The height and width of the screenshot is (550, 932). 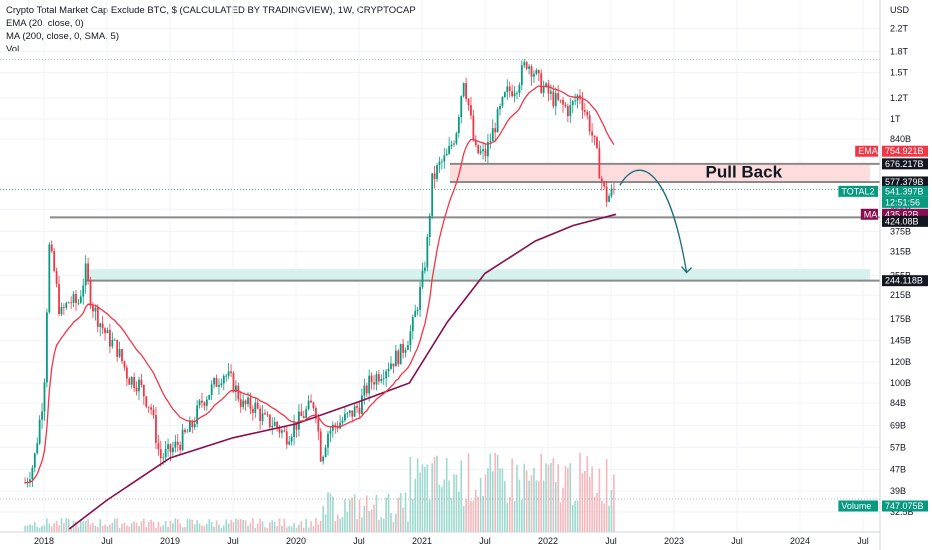 I want to click on legend-vol: Vol, so click(x=13, y=49).